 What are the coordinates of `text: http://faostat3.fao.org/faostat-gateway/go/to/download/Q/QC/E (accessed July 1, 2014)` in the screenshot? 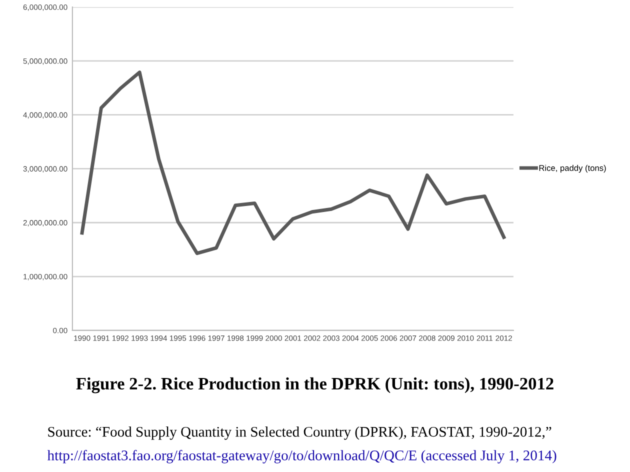 It's located at (301, 457).